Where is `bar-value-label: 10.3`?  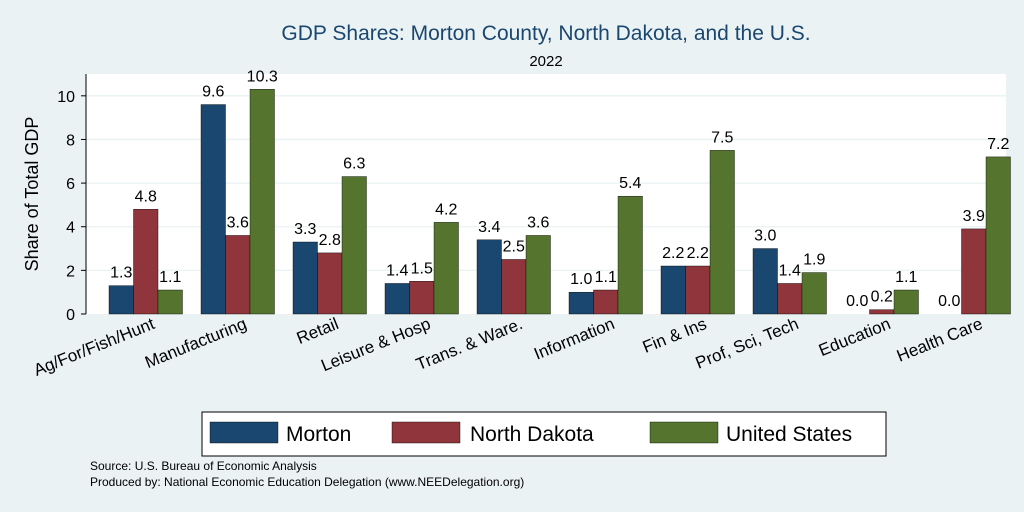 bar-value-label: 10.3 is located at coordinates (262, 76).